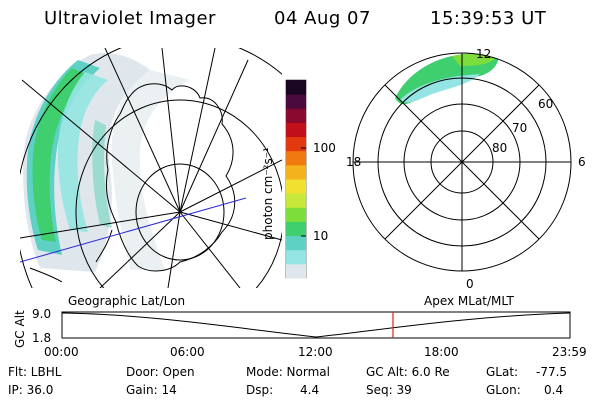  I want to click on filter-value: Flt: LBHL, so click(35, 372).